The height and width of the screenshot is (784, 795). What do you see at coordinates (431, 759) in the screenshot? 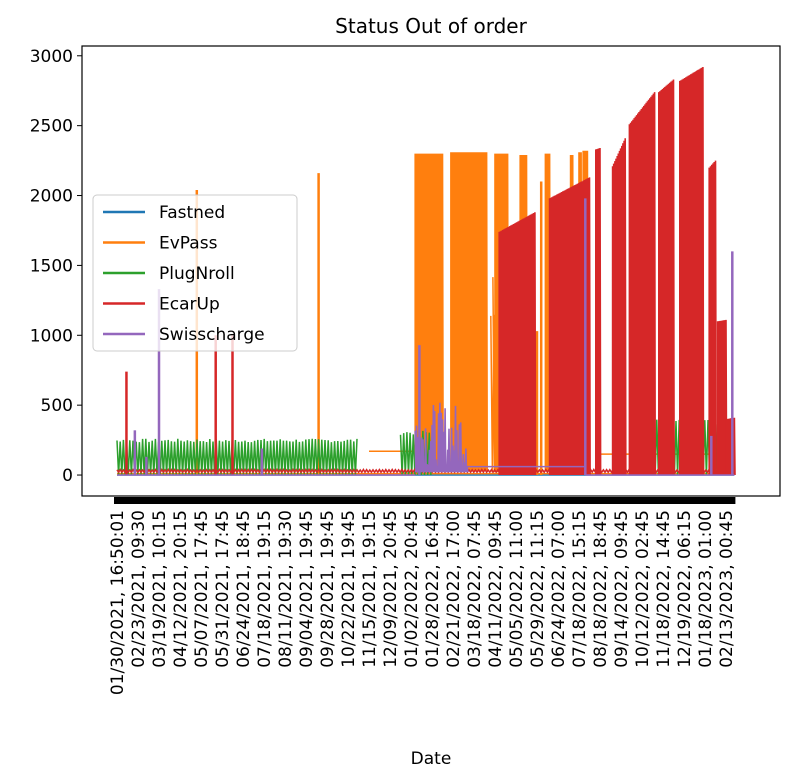
I see `x-axis-label: Date` at bounding box center [431, 759].